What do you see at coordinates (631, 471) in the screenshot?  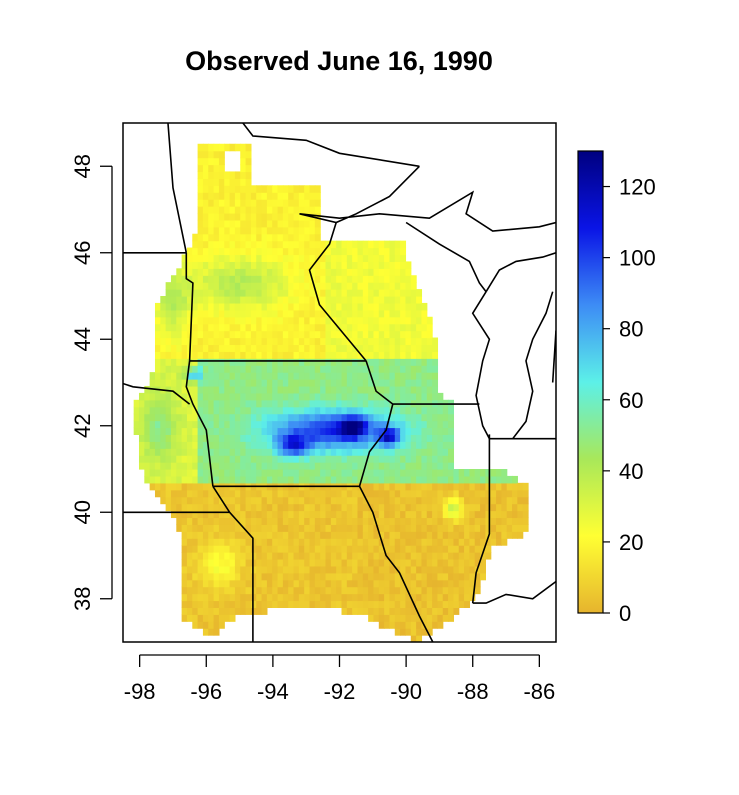 I see `colorbar-tick-label: 40` at bounding box center [631, 471].